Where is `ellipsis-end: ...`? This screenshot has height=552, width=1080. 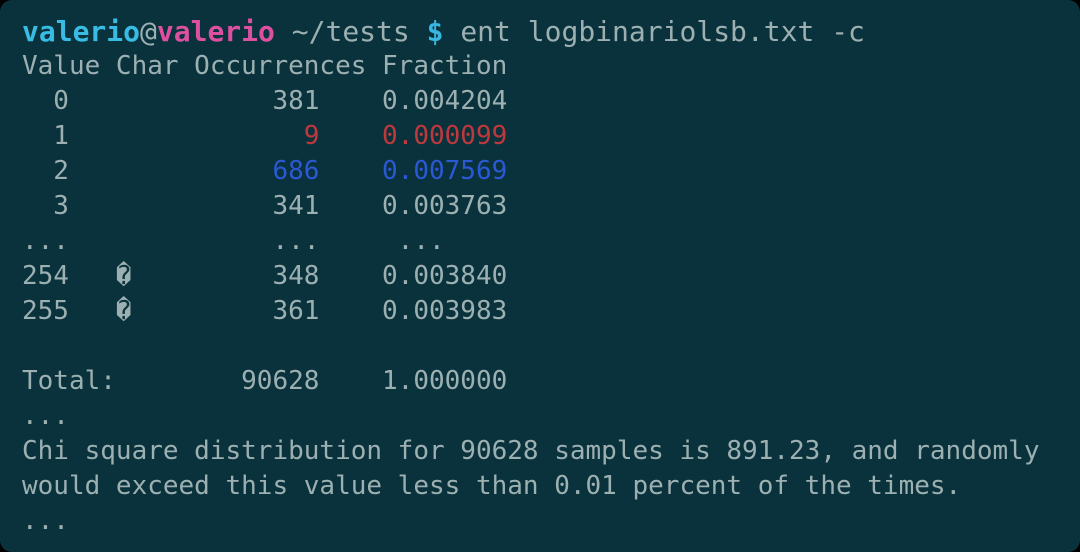 ellipsis-end: ... is located at coordinates (45, 521).